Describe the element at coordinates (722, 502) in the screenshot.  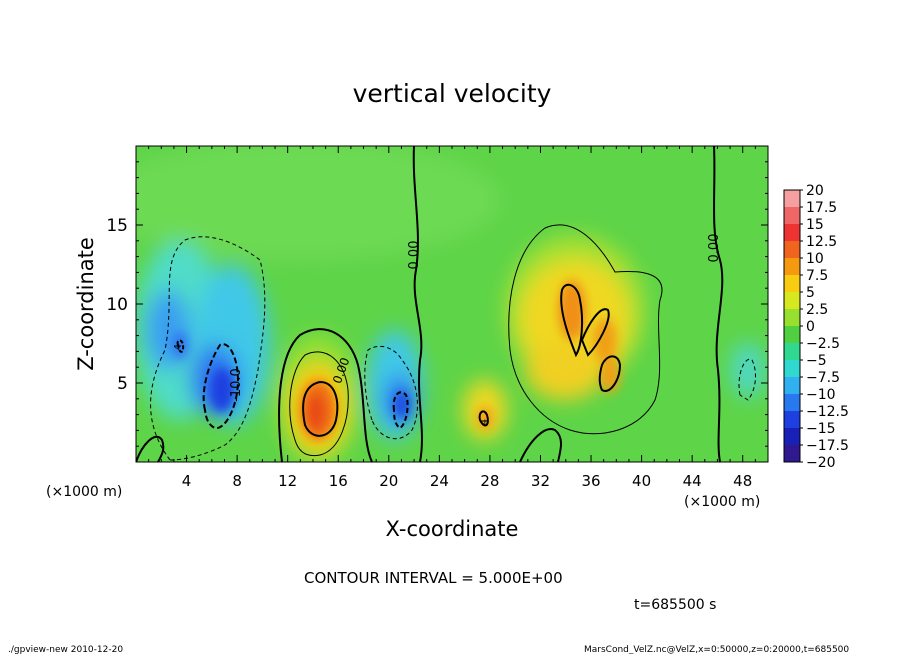
I see `x-unit-right: (×1000 m)` at that location.